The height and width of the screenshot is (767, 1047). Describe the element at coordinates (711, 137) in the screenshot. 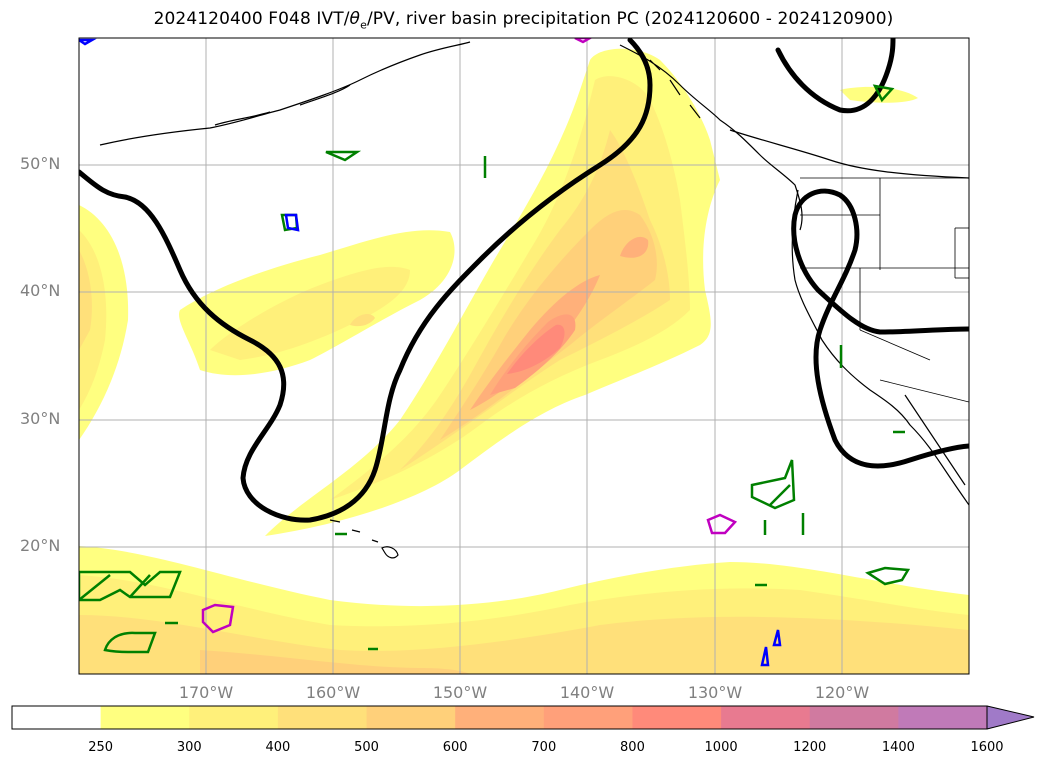

I see `coastline-alaska-panhandle` at that location.